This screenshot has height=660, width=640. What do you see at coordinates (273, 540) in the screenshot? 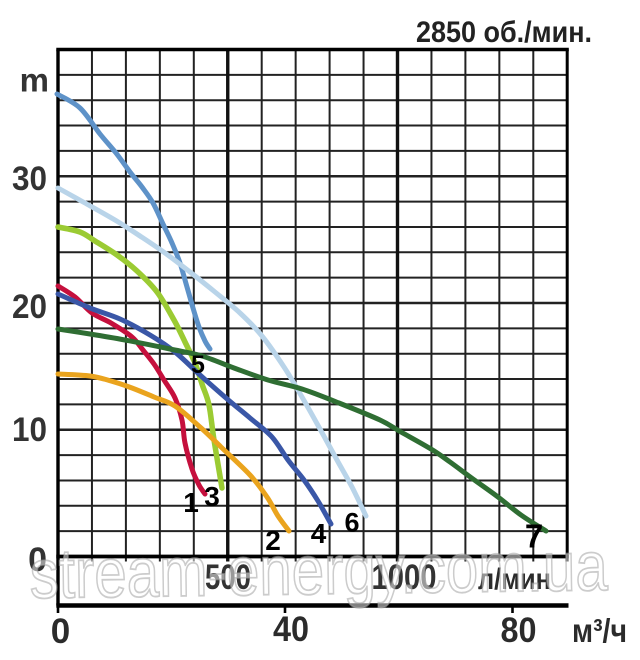
I see `svg-text: 2` at bounding box center [273, 540].